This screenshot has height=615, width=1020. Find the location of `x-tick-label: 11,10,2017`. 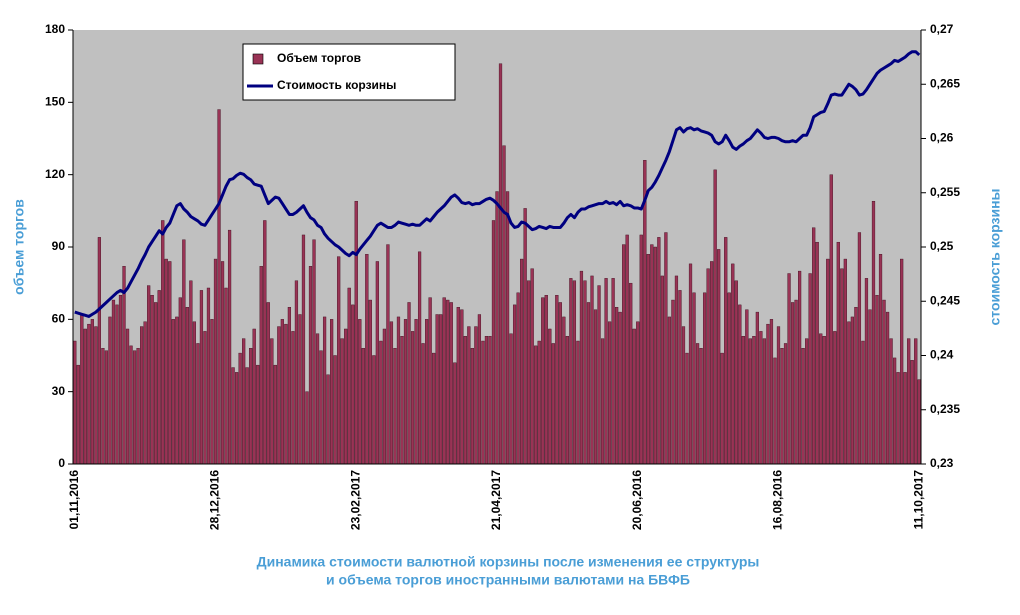

x-tick-label: 11,10,2017 is located at coordinates (918, 500).